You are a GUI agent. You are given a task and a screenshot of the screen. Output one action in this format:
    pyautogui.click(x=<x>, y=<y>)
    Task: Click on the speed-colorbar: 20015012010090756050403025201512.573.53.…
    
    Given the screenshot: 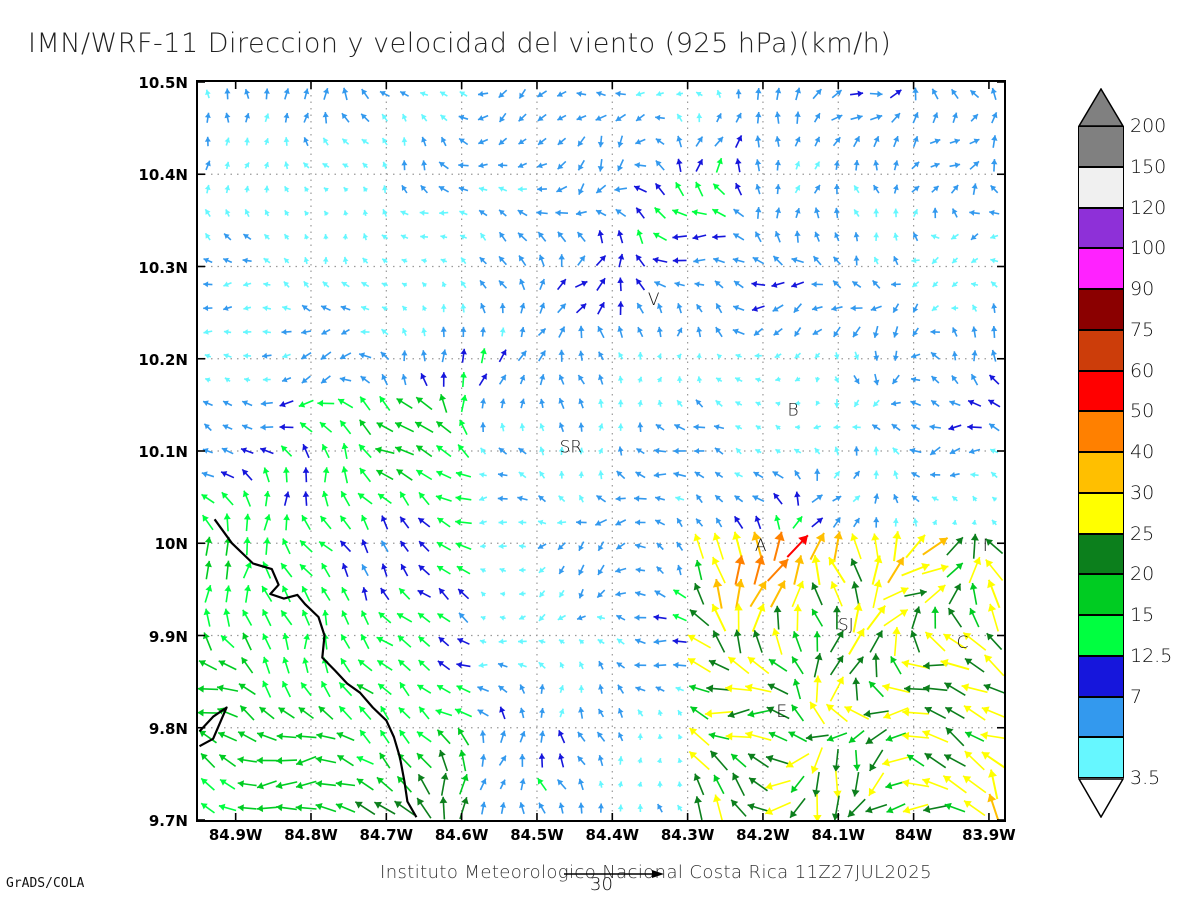 What is the action you would take?
    pyautogui.click(x=1125, y=453)
    